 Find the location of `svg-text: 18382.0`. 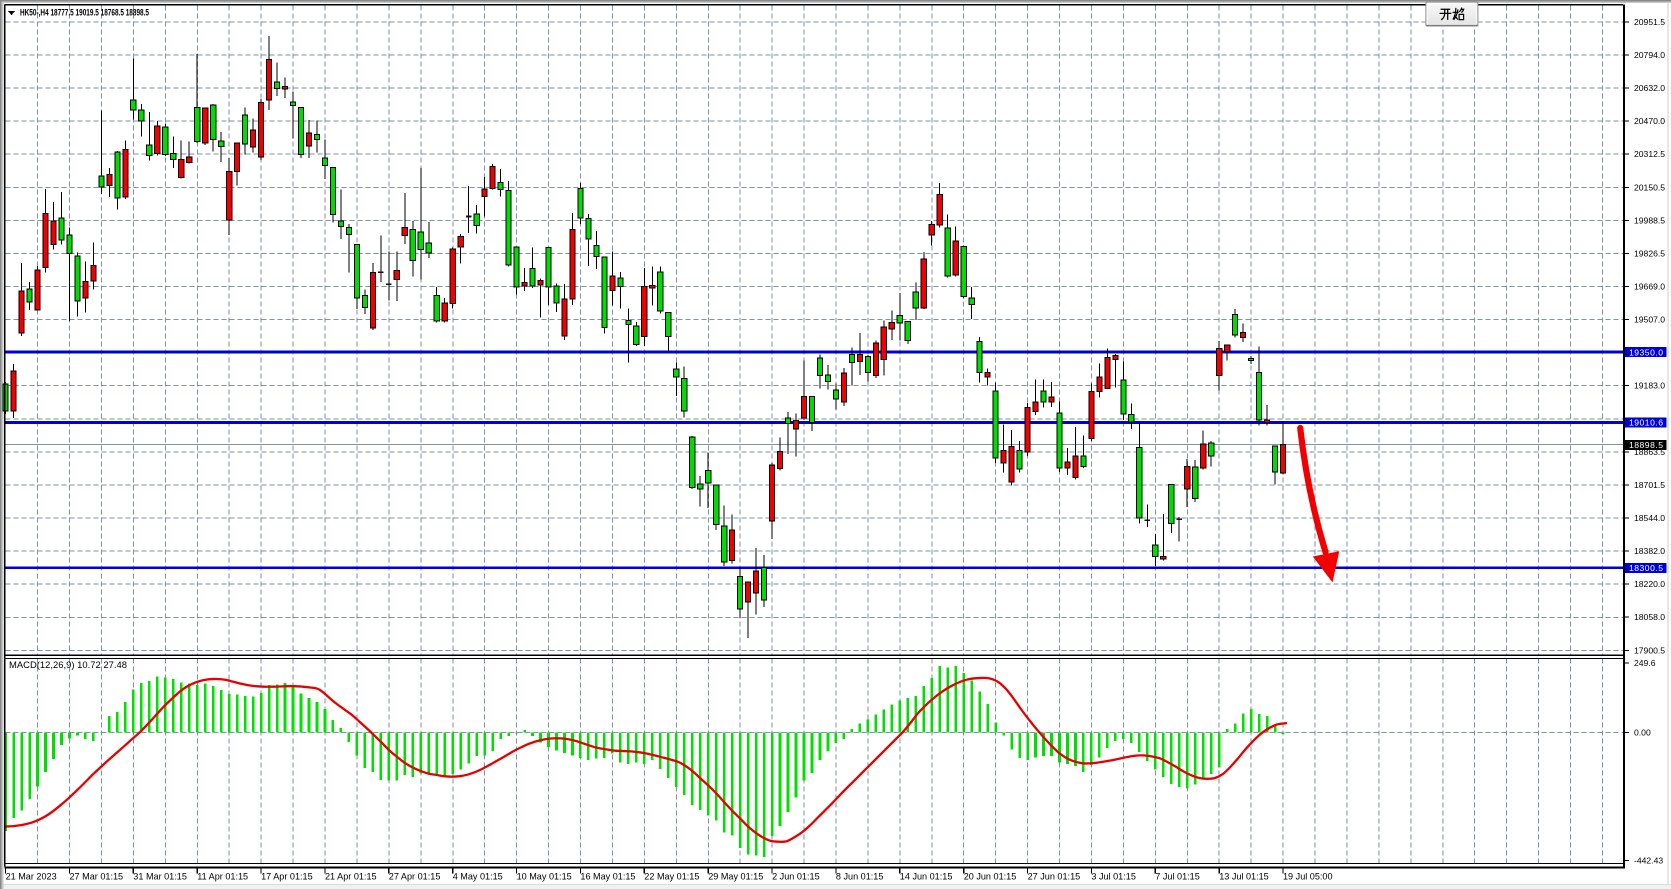

svg-text: 18382.0 is located at coordinates (1649, 551).